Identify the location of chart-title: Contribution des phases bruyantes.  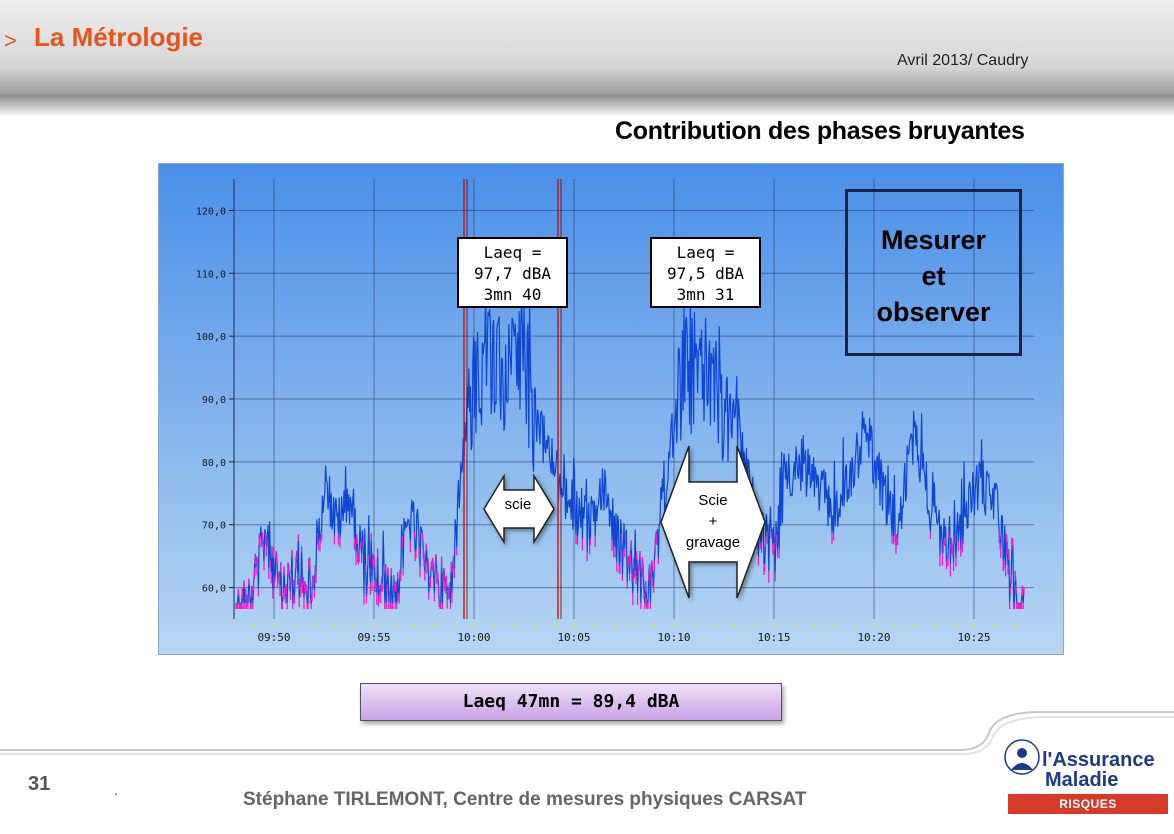
(820, 131).